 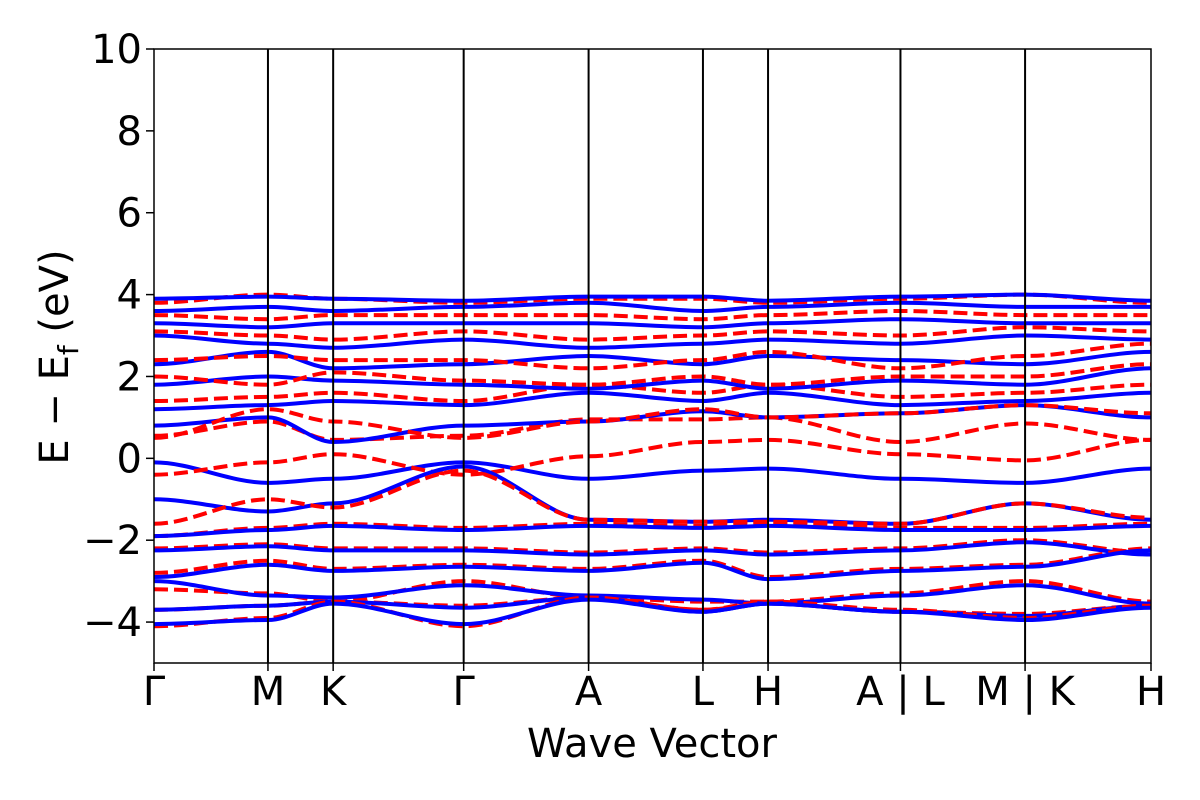 I want to click on y-axis-title: E − Ef (eV), so click(x=58, y=356).